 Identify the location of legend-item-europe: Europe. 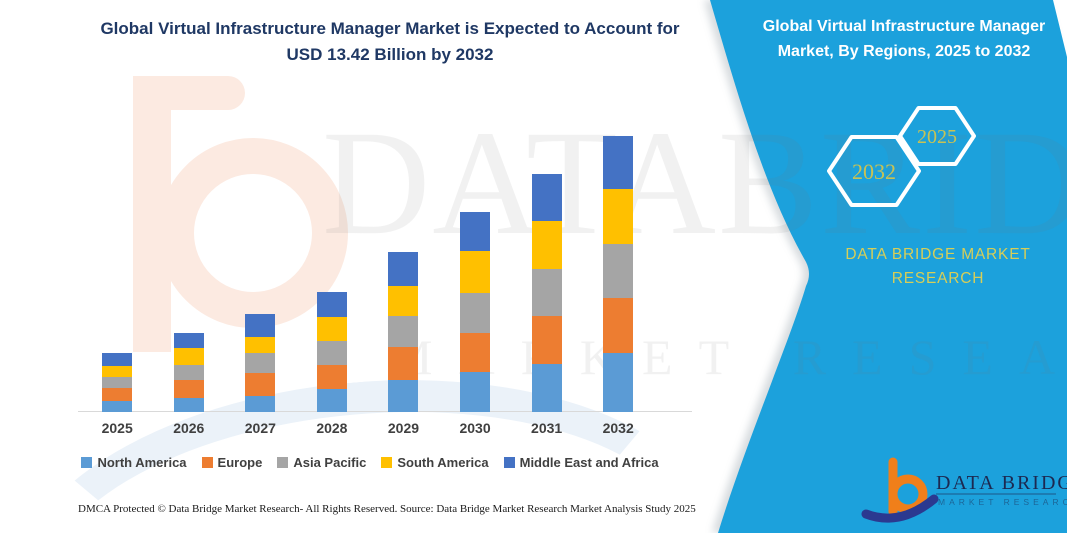
(232, 462).